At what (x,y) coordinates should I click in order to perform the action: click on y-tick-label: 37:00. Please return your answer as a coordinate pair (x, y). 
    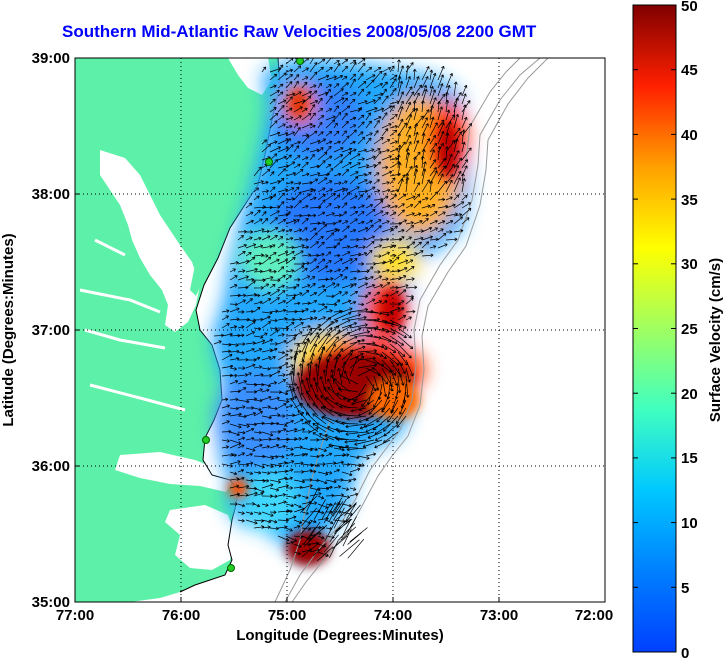
    Looking at the image, I should click on (51, 330).